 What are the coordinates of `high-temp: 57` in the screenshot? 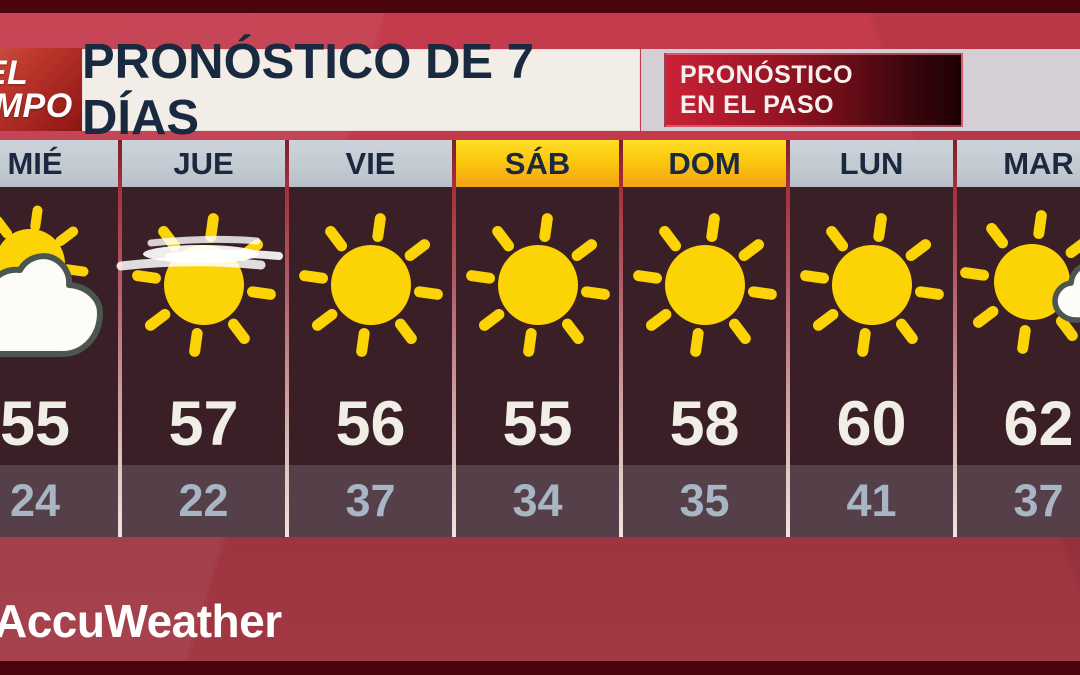 It's located at (203, 424).